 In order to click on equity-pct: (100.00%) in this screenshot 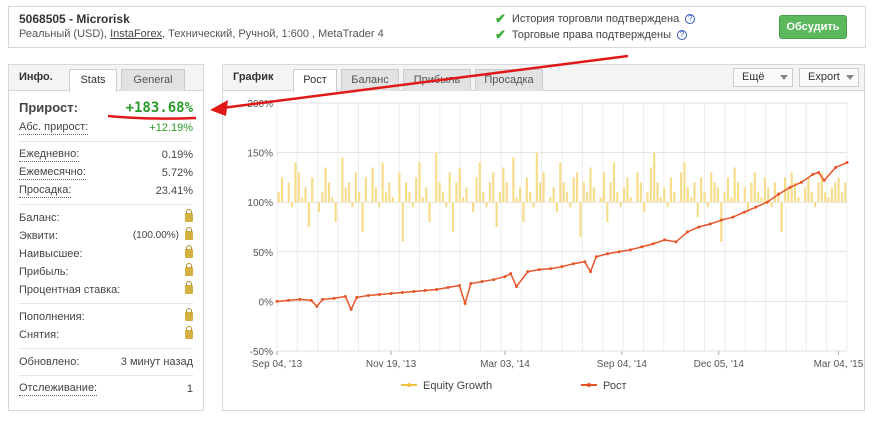, I will do `click(155, 235)`.